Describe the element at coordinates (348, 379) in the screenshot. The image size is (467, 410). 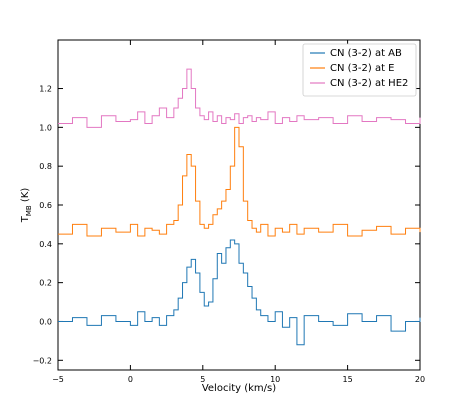
I see `x-tick-label: 15` at that location.